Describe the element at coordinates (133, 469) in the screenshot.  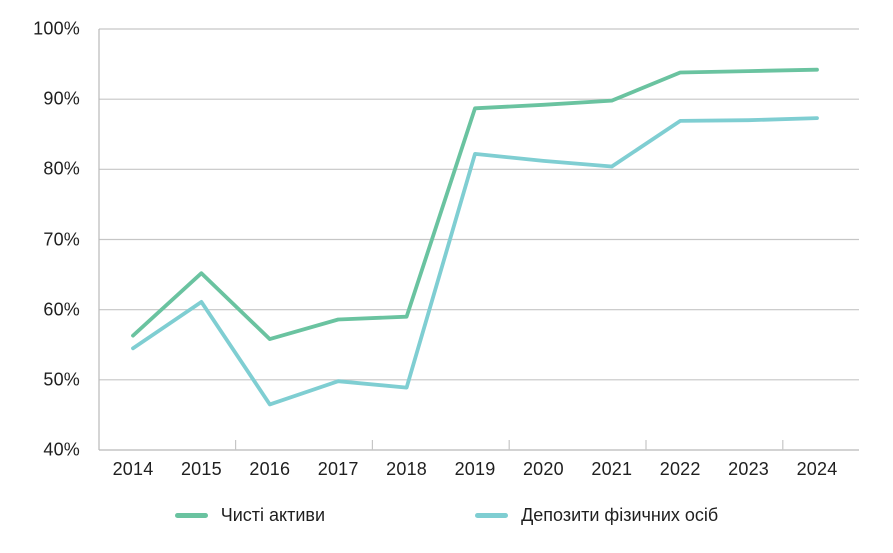
I see `x-axis-tick-label: 2014` at that location.